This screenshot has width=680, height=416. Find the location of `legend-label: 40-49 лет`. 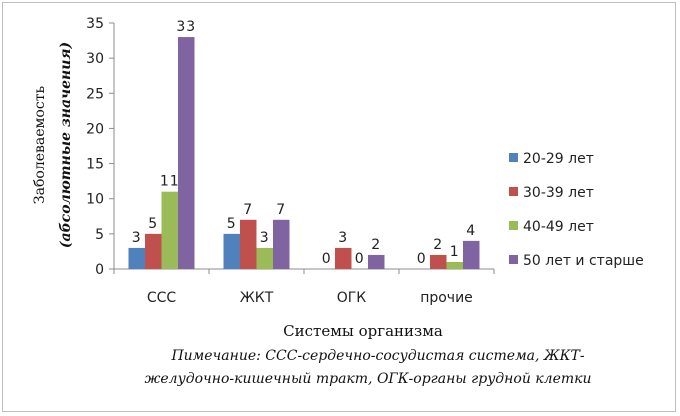

legend-label: 40-49 лет is located at coordinates (558, 227).